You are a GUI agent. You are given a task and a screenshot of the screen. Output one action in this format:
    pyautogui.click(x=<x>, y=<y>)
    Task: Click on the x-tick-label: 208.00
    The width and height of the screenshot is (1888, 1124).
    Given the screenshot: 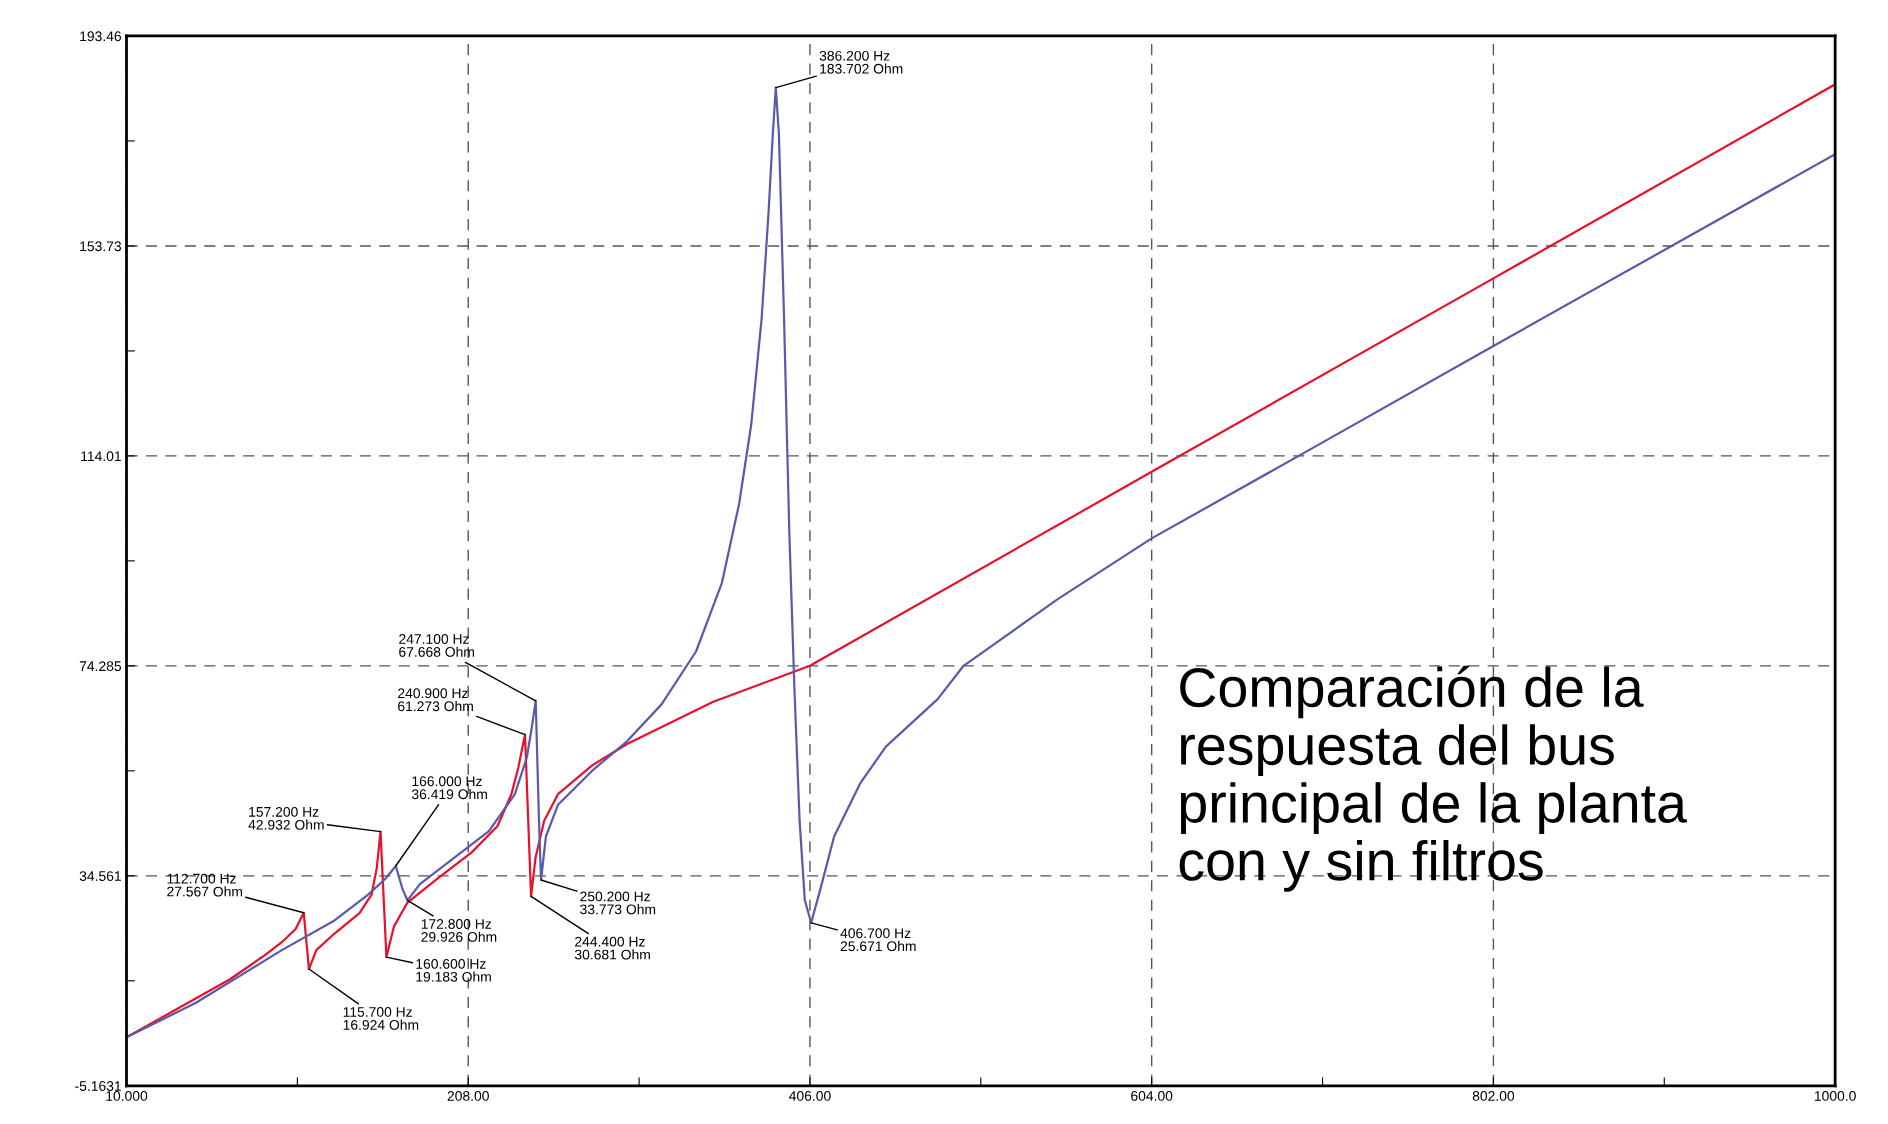 What is the action you would take?
    pyautogui.click(x=468, y=1096)
    